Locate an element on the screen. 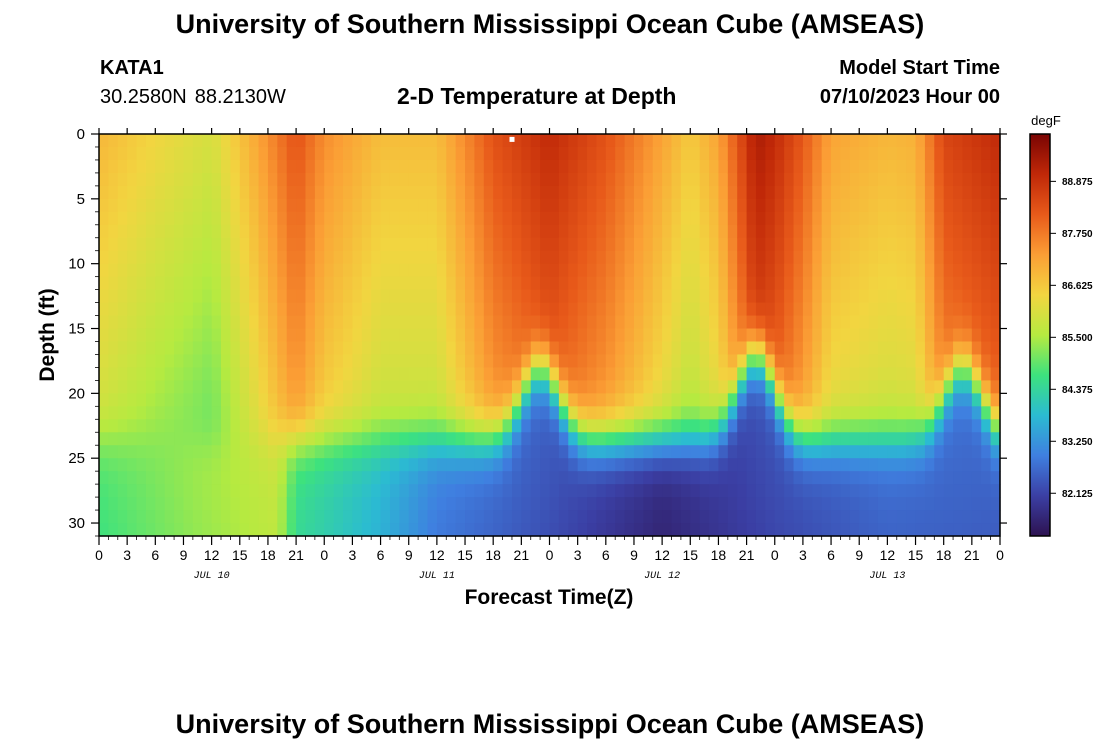 The height and width of the screenshot is (750, 1100). x-tick-label: 0 is located at coordinates (550, 555).